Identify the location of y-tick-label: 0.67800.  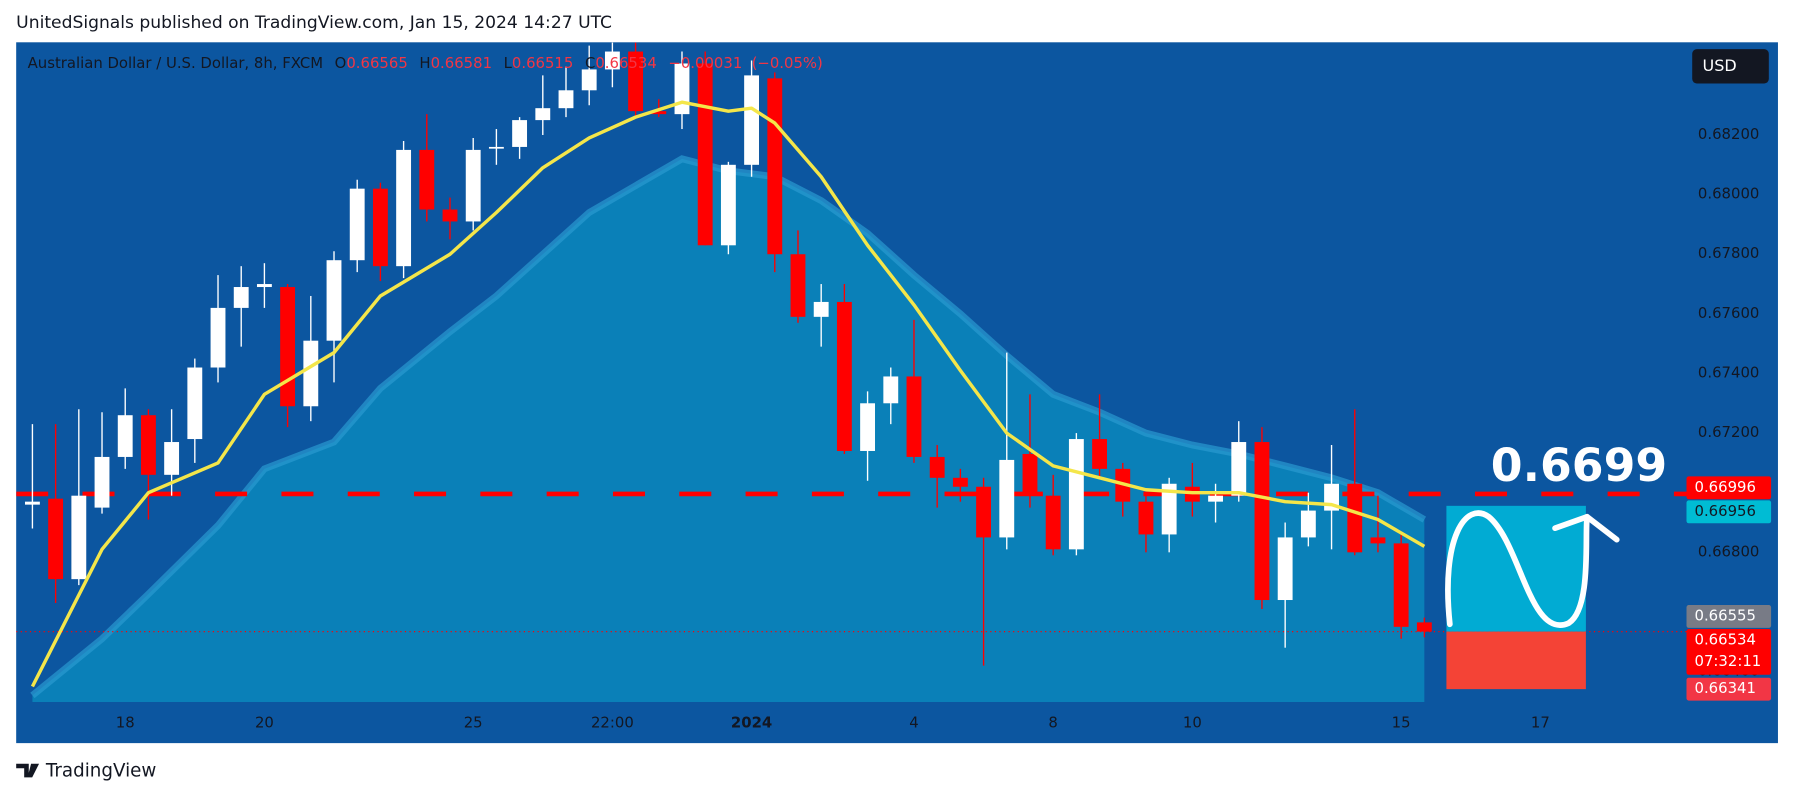
(1728, 253).